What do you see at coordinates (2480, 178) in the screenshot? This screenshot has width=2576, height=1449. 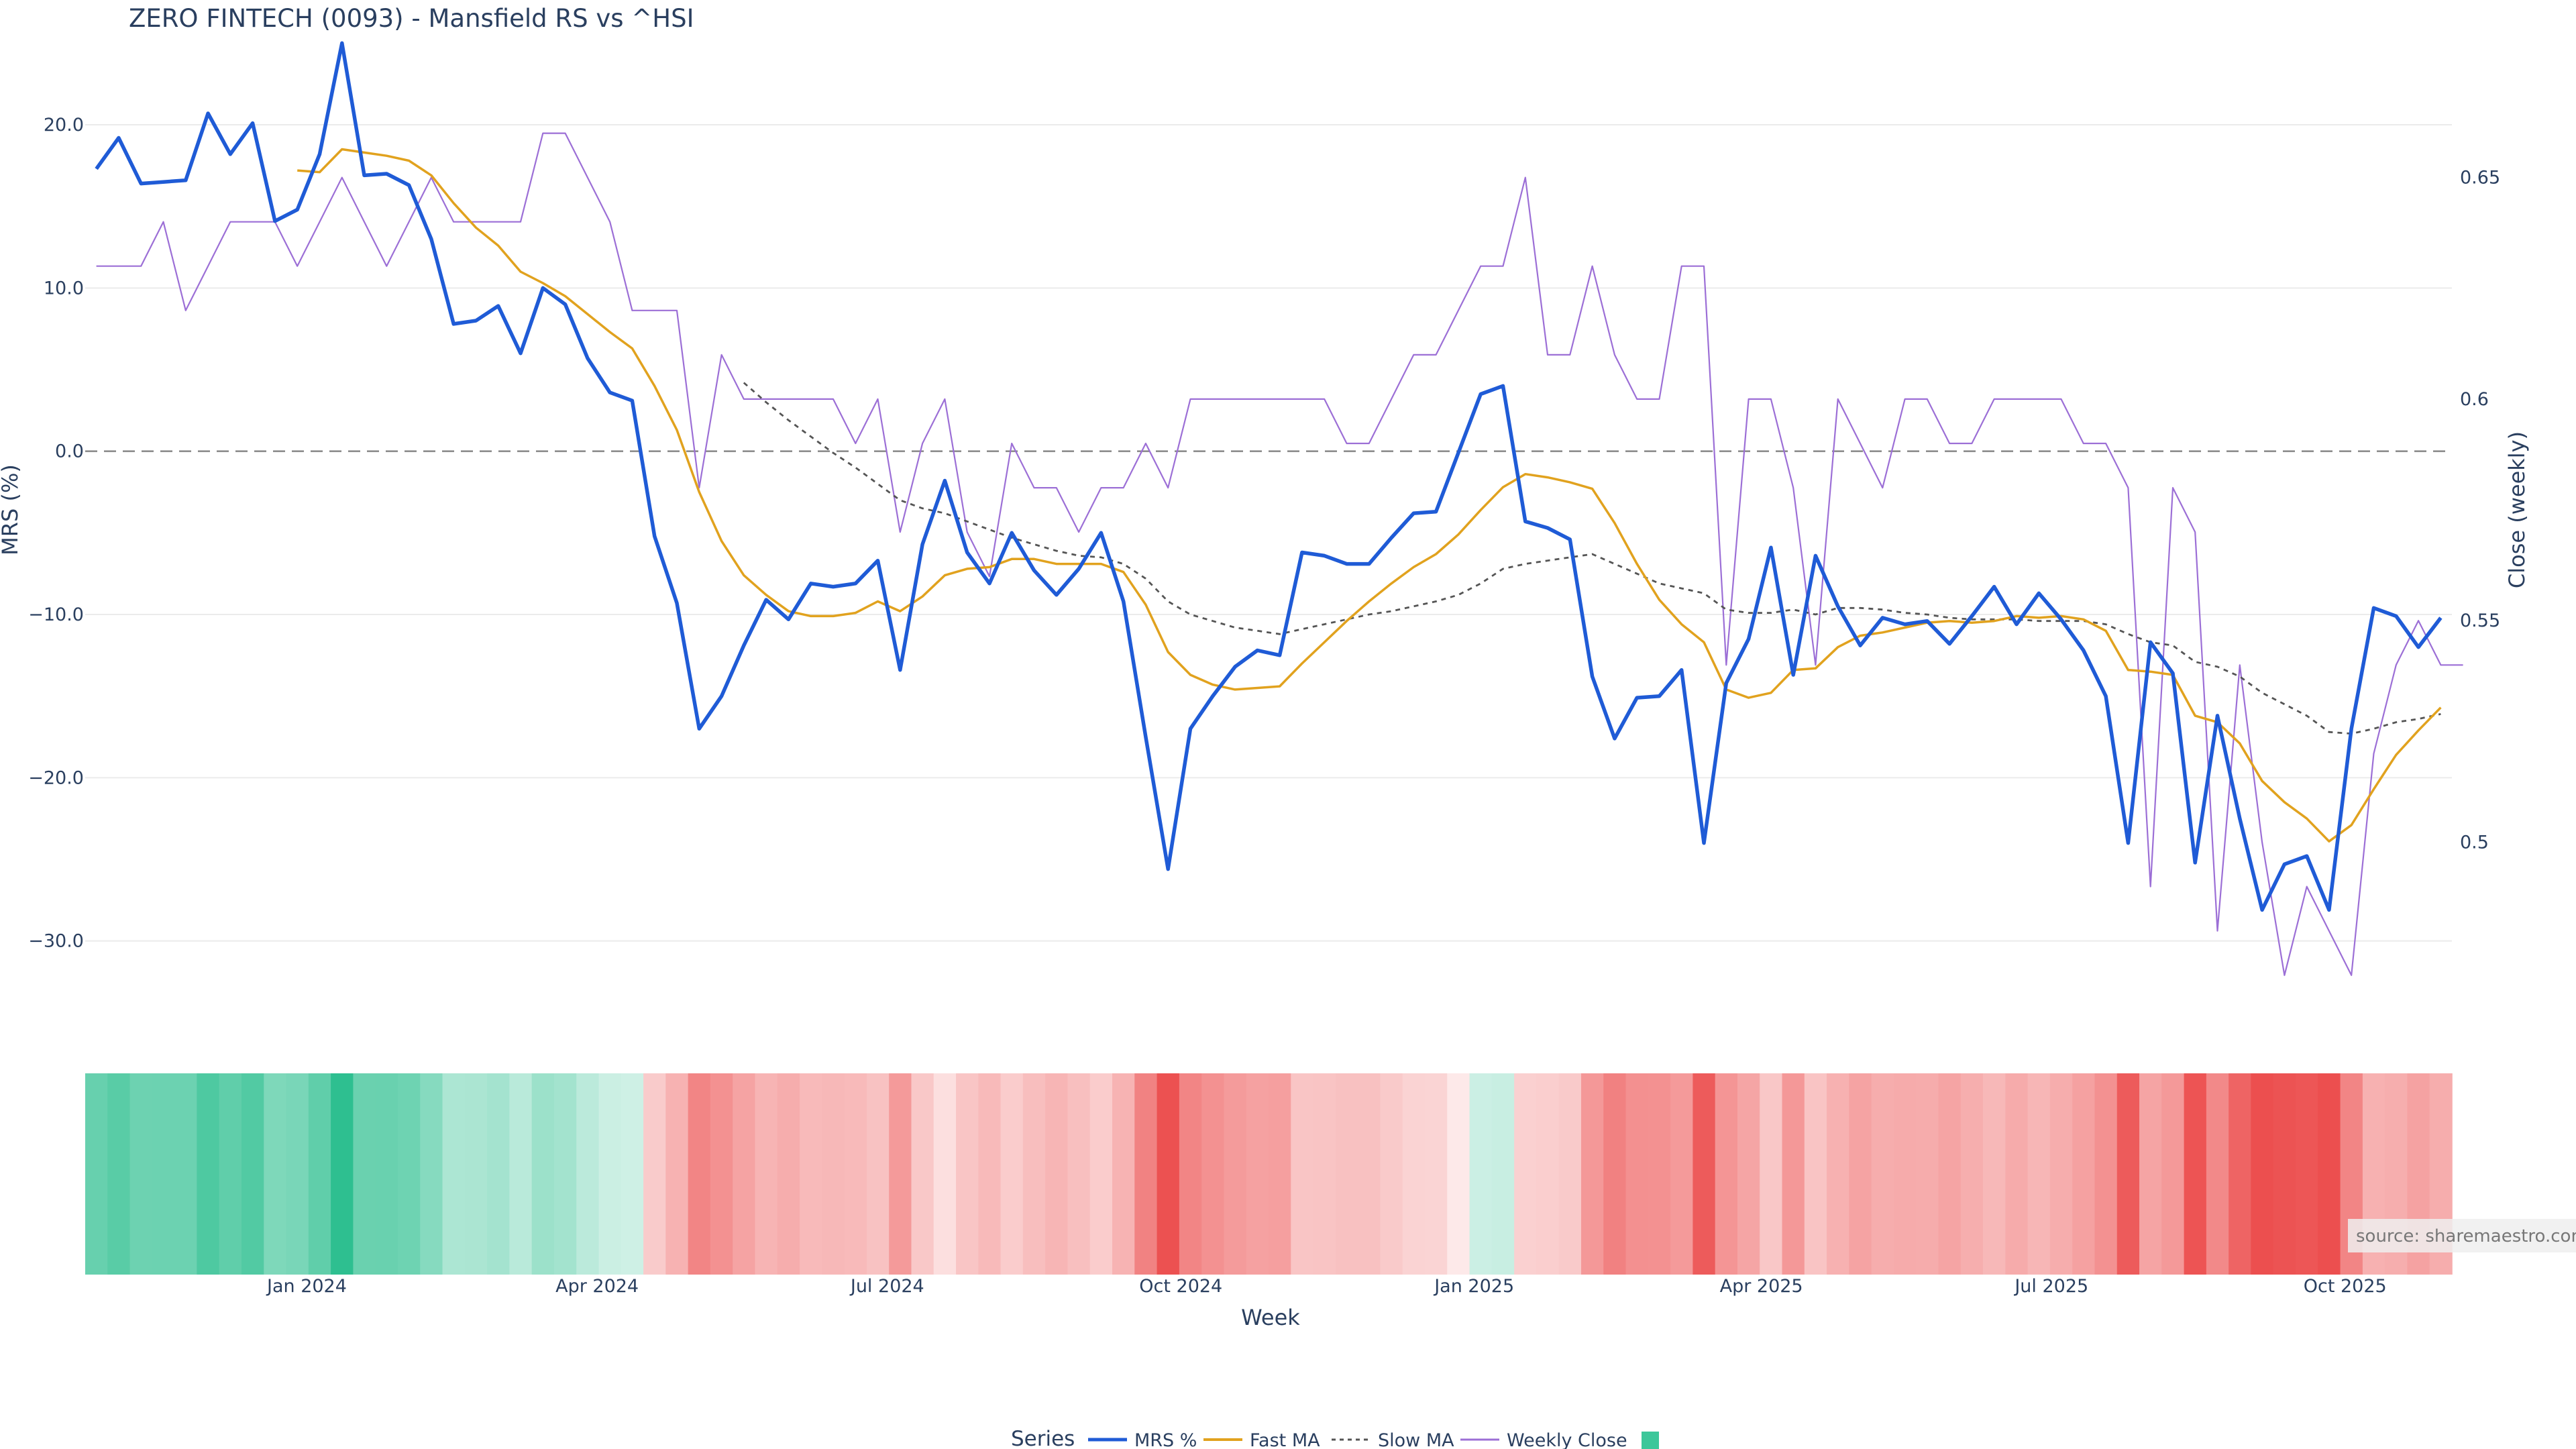 I see `y-right-tick-label: 0.65` at bounding box center [2480, 178].